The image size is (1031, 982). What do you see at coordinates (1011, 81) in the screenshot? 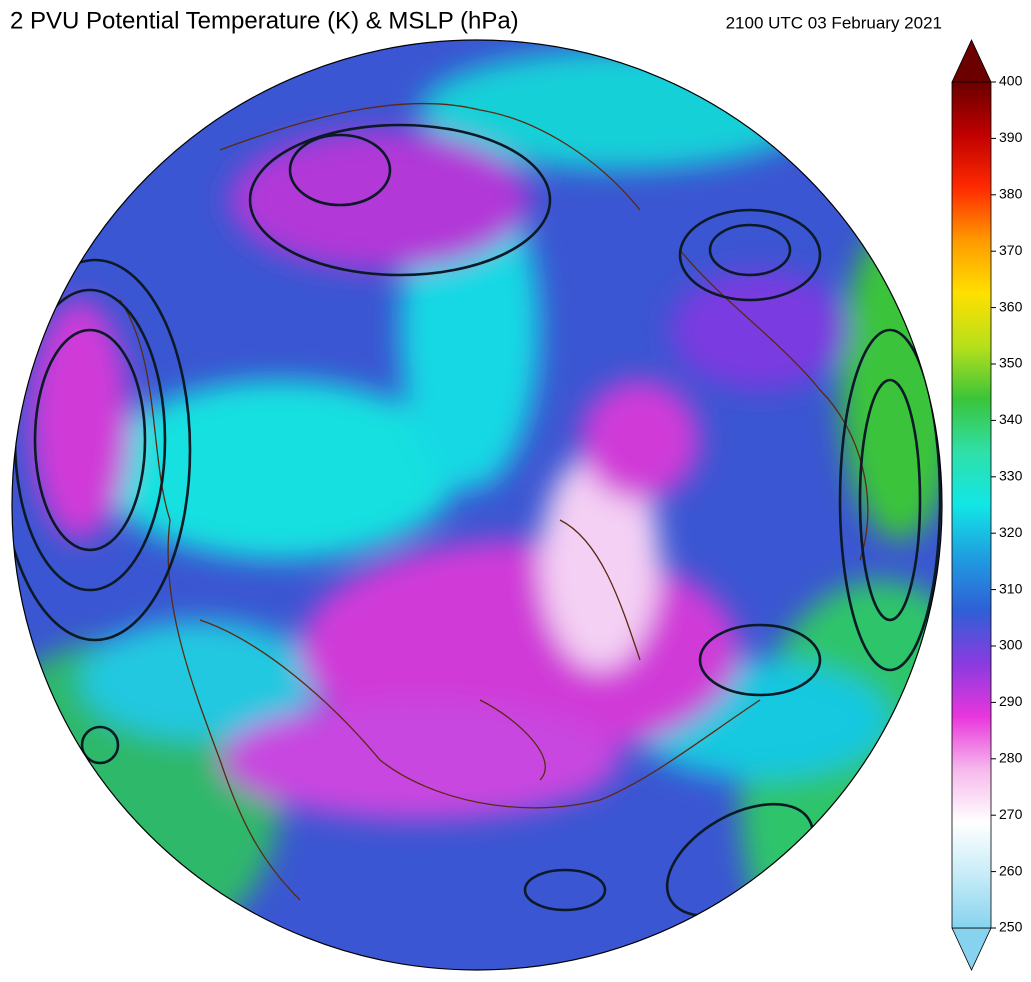
I see `colorbar-tick-label: 400` at bounding box center [1011, 81].